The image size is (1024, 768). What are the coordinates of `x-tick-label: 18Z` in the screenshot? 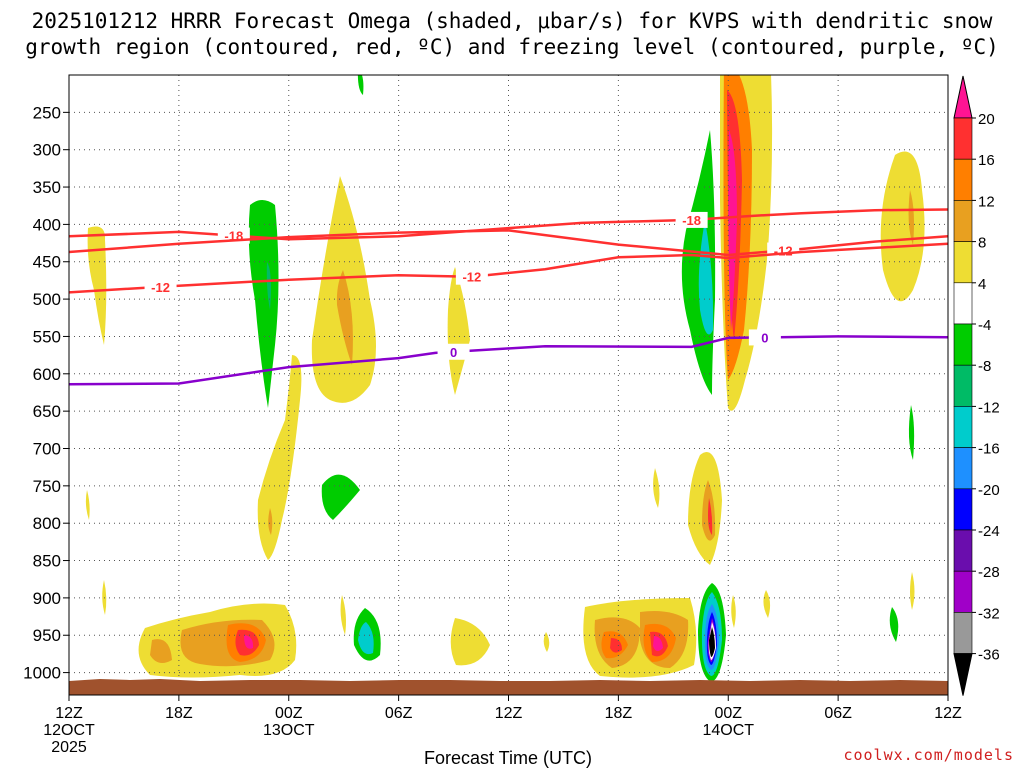 It's located at (619, 713).